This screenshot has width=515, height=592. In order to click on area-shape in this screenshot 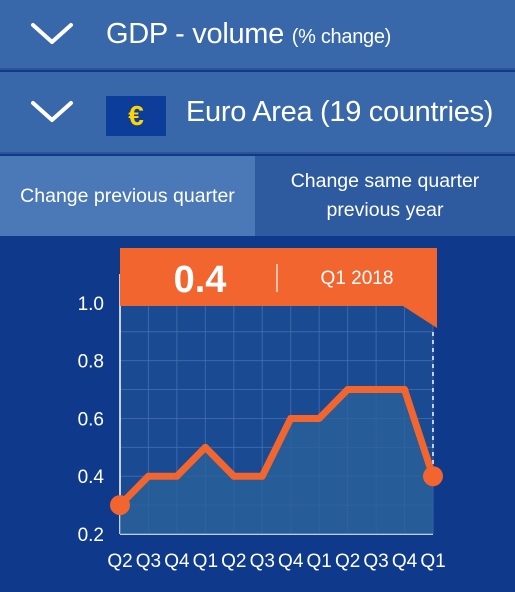, I will do `click(276, 461)`.